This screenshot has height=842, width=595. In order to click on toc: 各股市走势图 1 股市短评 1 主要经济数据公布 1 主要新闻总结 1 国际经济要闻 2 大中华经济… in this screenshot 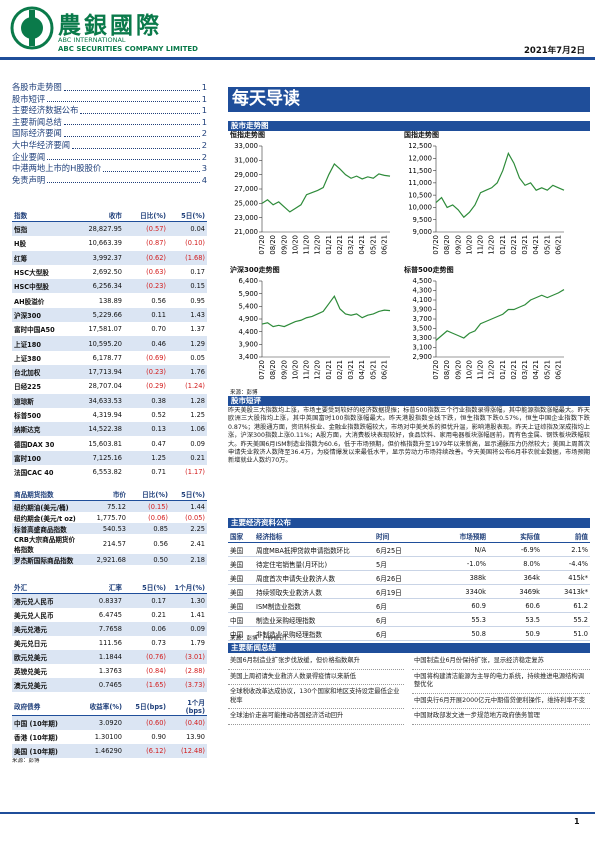, I will do `click(109, 134)`.